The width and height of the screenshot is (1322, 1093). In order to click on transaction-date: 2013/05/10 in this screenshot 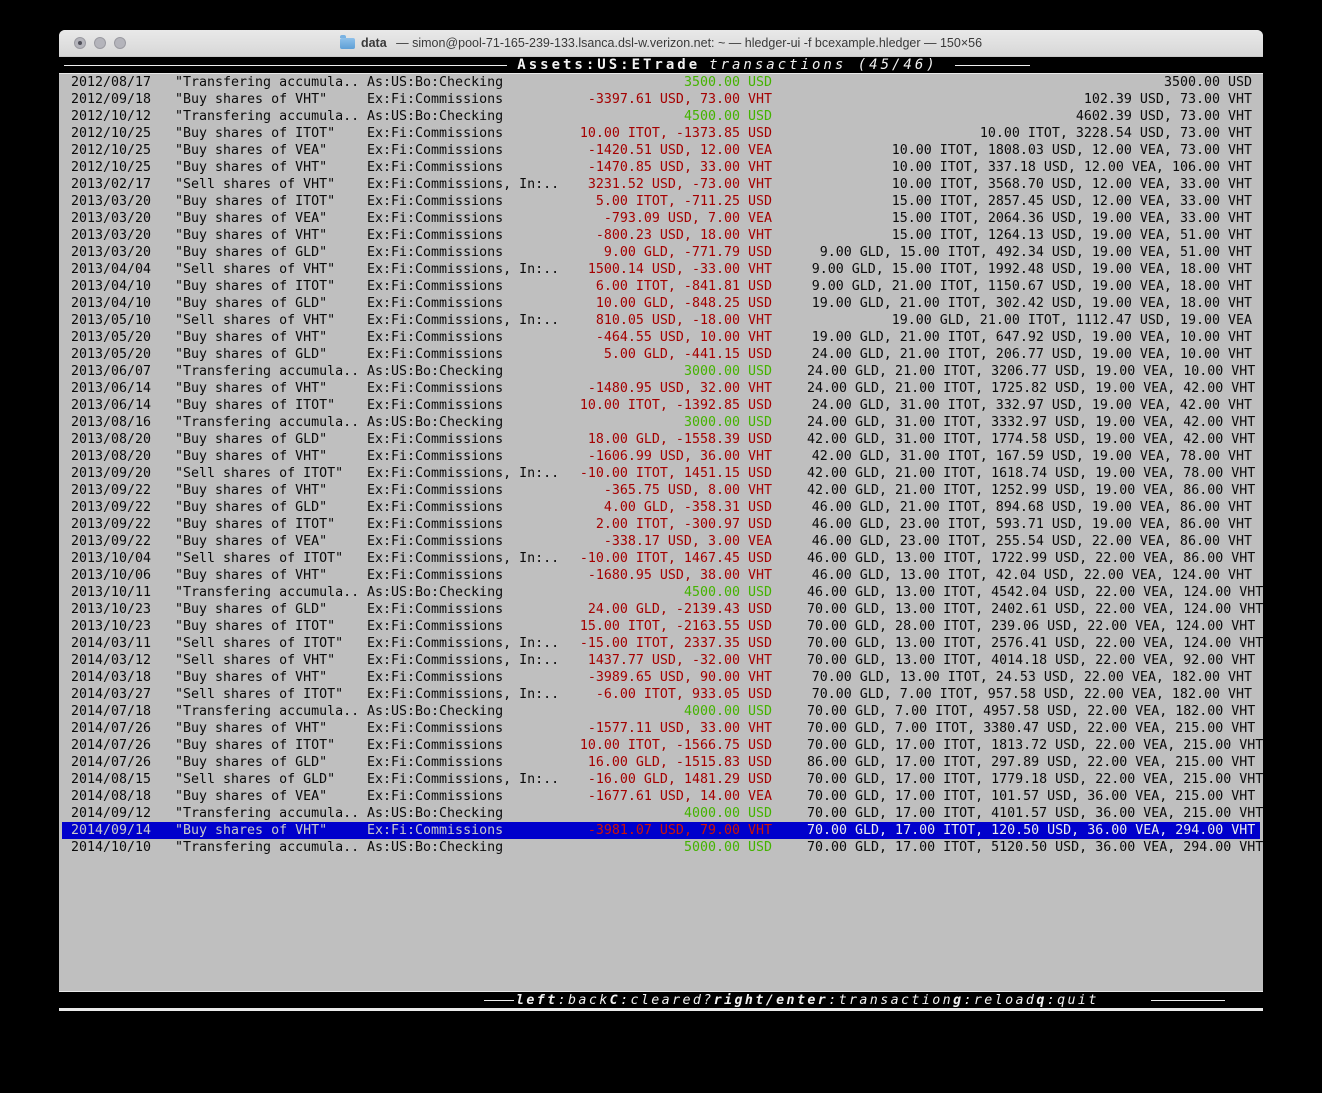, I will do `click(111, 320)`.